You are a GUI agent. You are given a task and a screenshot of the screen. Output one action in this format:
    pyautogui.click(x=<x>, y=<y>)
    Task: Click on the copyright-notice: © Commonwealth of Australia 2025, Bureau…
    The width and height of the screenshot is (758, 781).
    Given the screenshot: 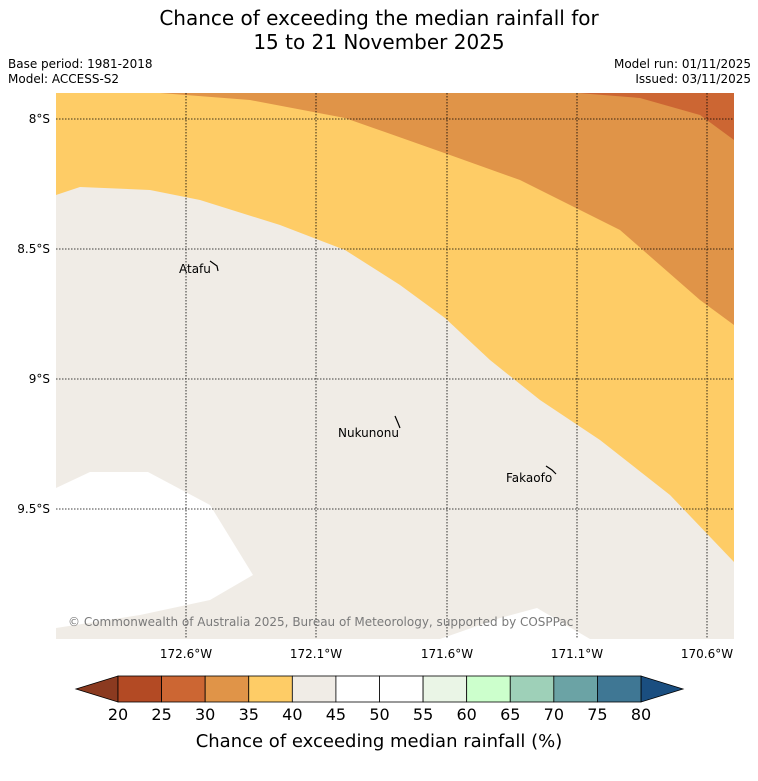 What is the action you would take?
    pyautogui.click(x=320, y=622)
    